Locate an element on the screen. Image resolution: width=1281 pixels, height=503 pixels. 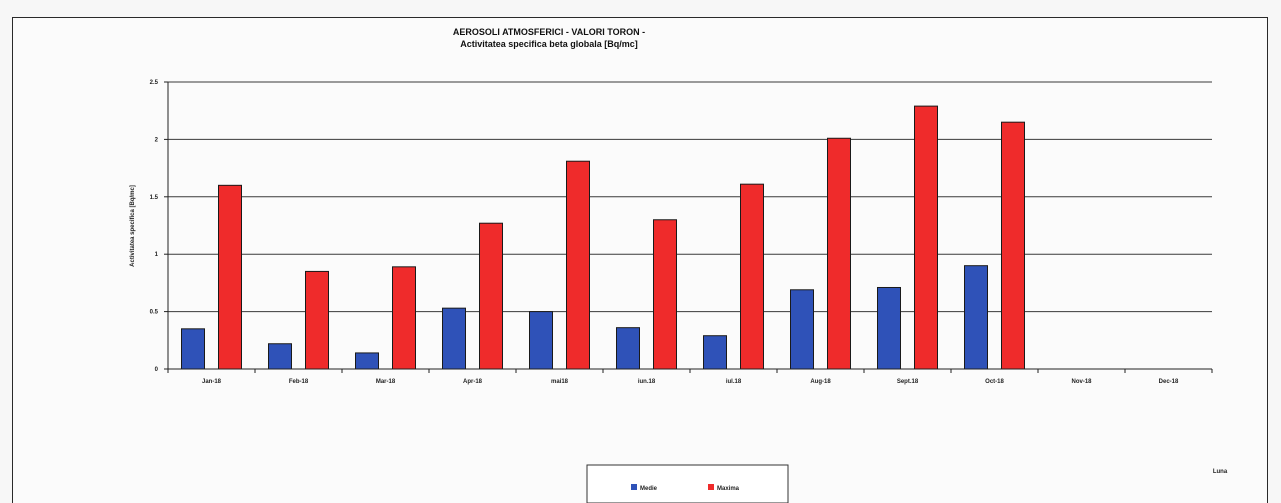
x-tick-label: iun.18 is located at coordinates (647, 382).